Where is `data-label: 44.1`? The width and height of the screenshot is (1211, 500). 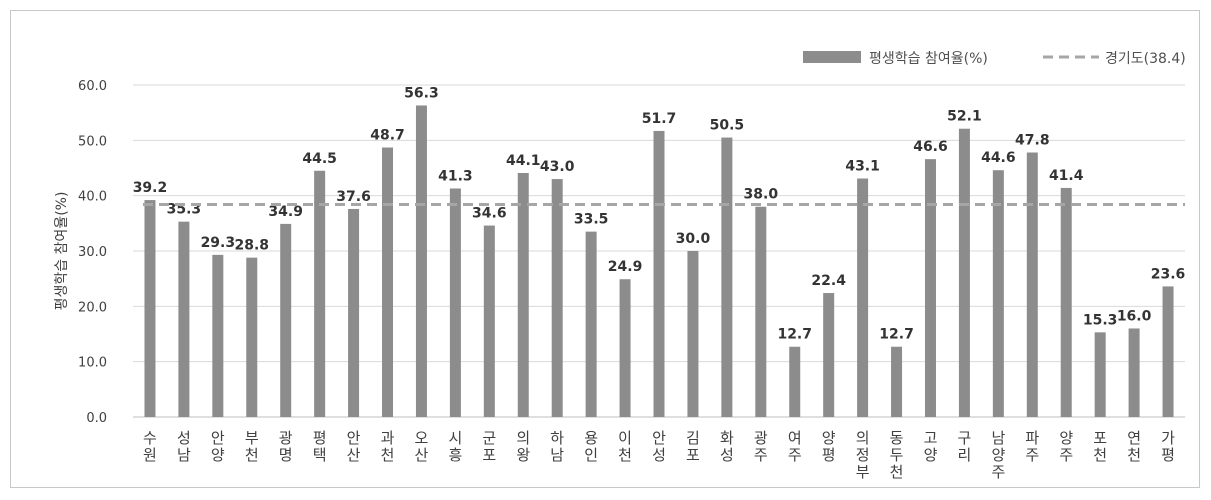 data-label: 44.1 is located at coordinates (523, 161).